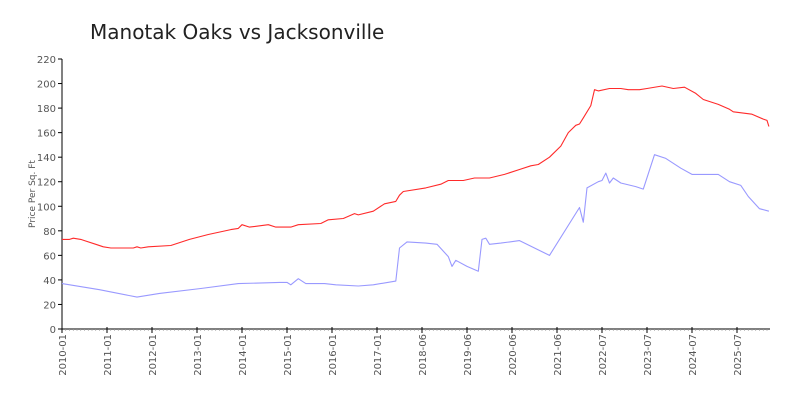 This screenshot has height=400, width=800. I want to click on y-tick-label: 80, so click(49, 232).